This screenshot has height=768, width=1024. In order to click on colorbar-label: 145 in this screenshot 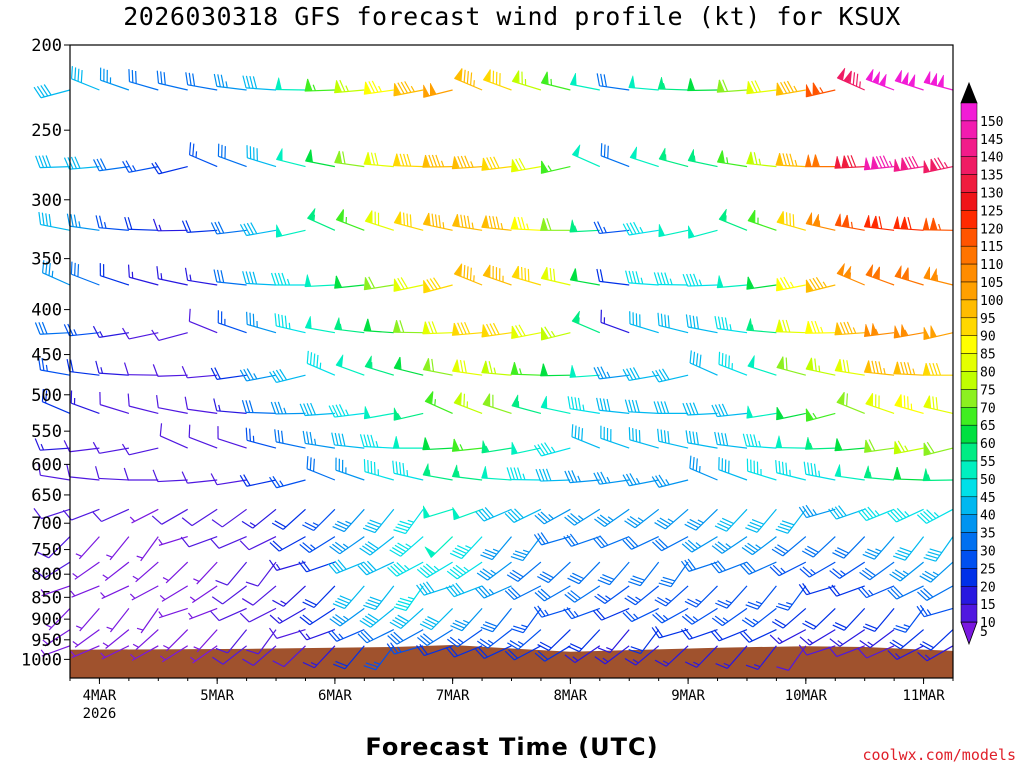, I will do `click(991, 140)`.